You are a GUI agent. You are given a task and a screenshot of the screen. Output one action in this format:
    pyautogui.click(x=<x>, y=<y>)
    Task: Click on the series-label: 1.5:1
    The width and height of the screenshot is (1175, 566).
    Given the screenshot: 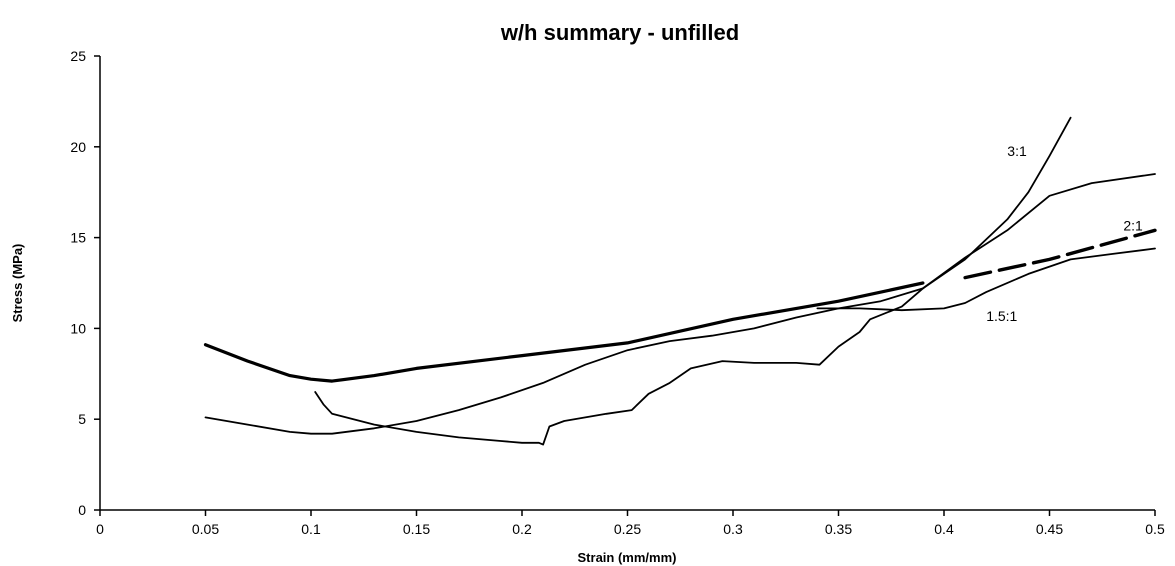 What is the action you would take?
    pyautogui.click(x=1001, y=316)
    